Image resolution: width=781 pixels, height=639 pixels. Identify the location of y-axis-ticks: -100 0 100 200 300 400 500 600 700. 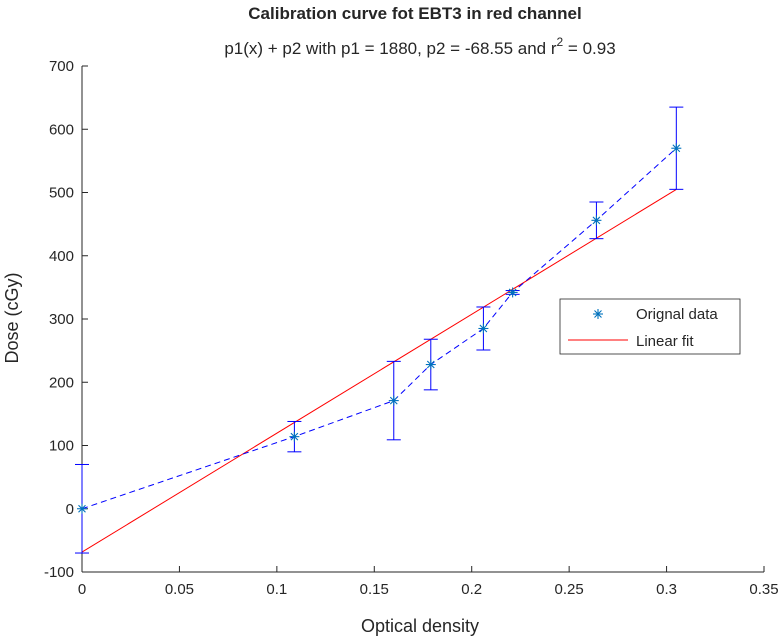
(66, 319).